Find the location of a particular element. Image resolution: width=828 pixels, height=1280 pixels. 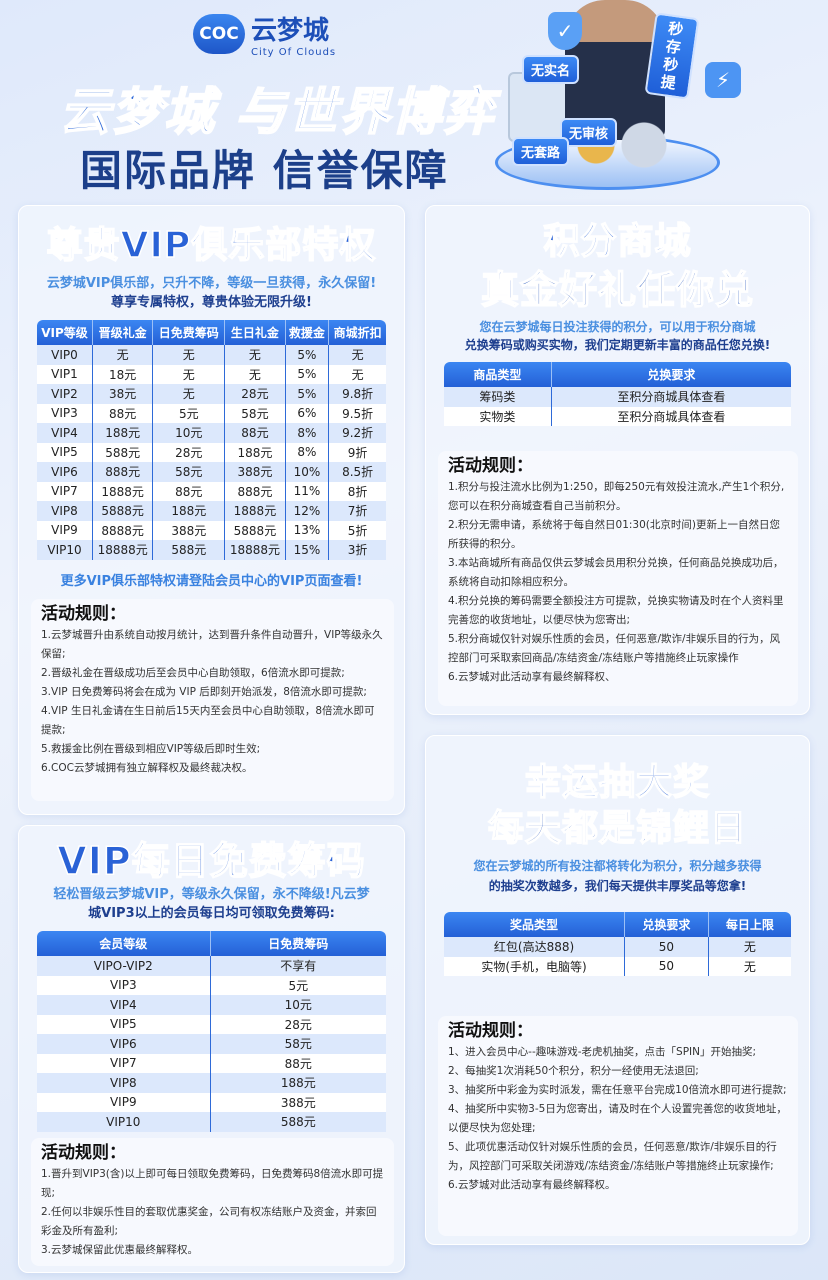

table-cell: VIP2 is located at coordinates (65, 394).